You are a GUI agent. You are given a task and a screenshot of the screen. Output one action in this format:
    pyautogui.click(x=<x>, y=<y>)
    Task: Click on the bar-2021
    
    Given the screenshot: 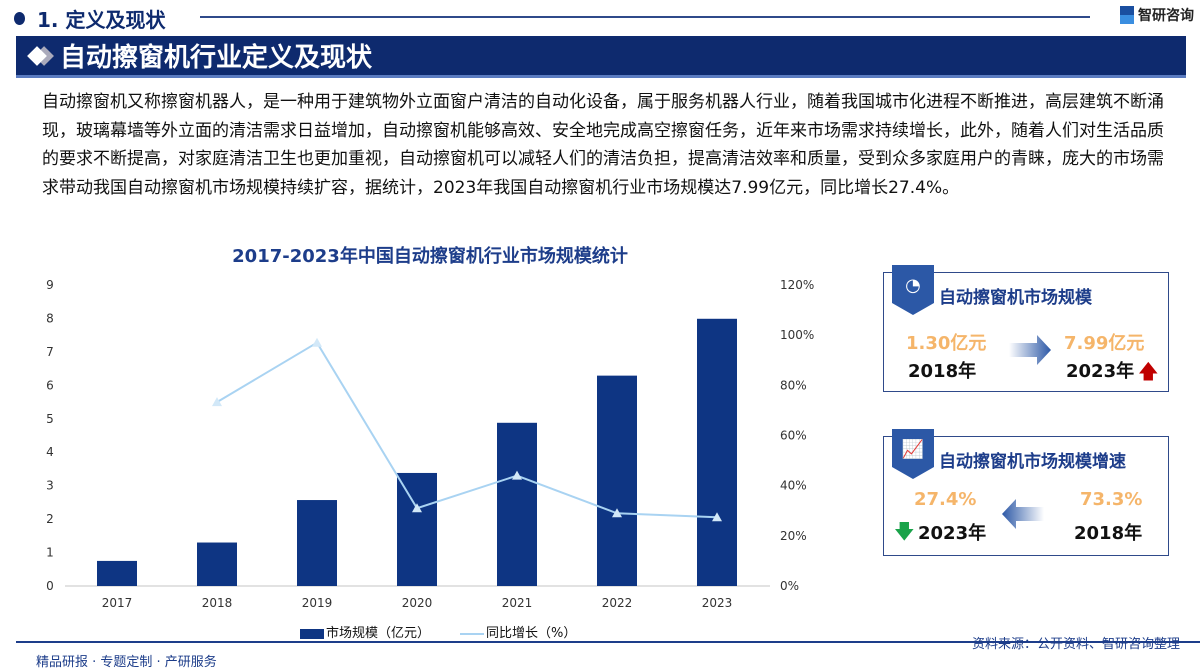 What is the action you would take?
    pyautogui.click(x=517, y=504)
    